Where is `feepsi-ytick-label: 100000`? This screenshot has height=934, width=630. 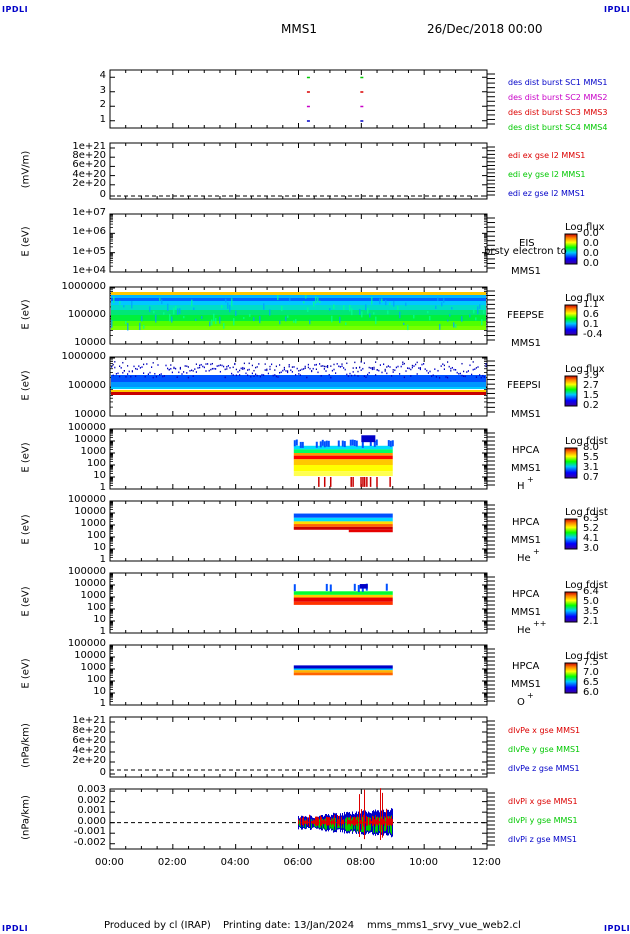
feepsi-ytick-label: 100000 is located at coordinates (86, 385).